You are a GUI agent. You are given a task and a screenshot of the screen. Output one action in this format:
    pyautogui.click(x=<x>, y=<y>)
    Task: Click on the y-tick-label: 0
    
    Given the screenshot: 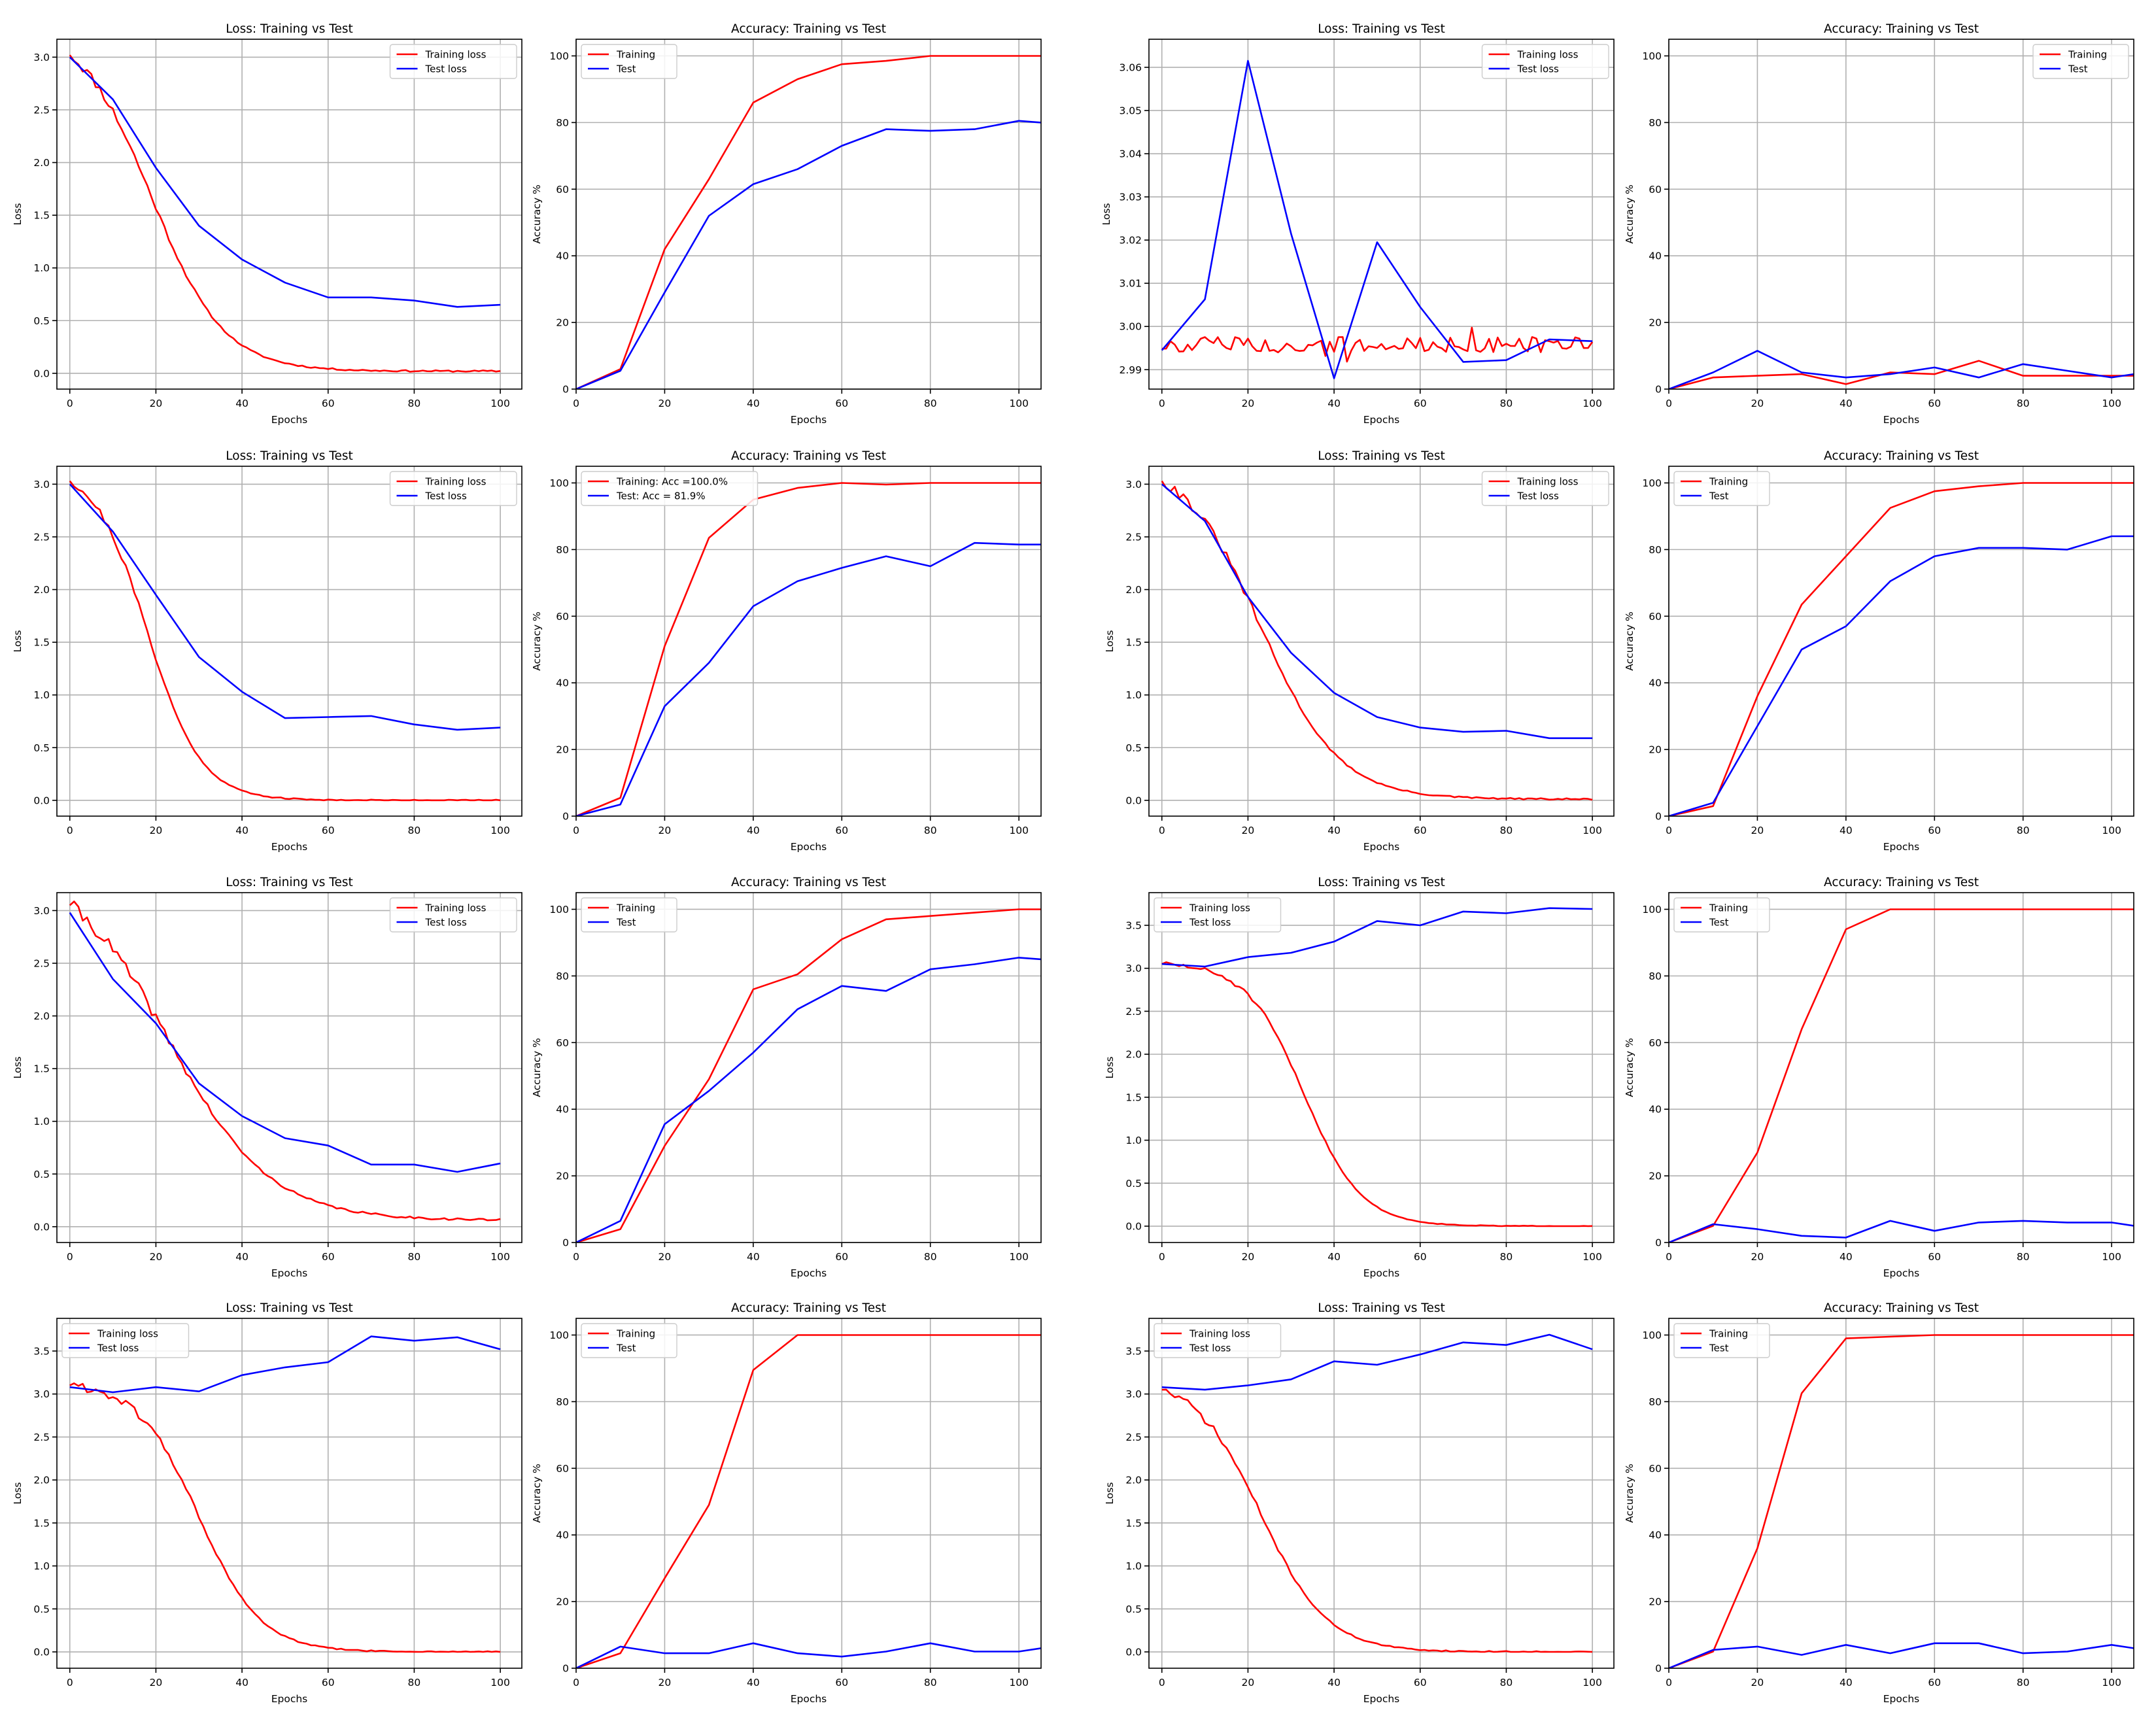 What is the action you would take?
    pyautogui.click(x=565, y=1243)
    